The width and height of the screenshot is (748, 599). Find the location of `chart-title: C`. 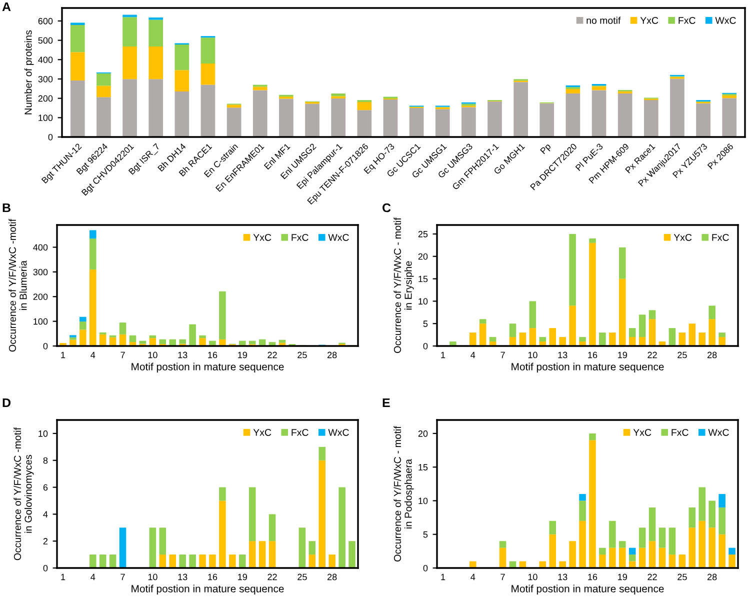

chart-title: C is located at coordinates (386, 207).